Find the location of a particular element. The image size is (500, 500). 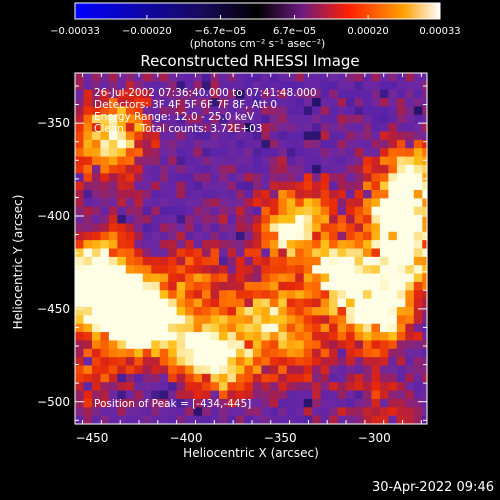

x-tick-label: −450 is located at coordinates (92, 438).